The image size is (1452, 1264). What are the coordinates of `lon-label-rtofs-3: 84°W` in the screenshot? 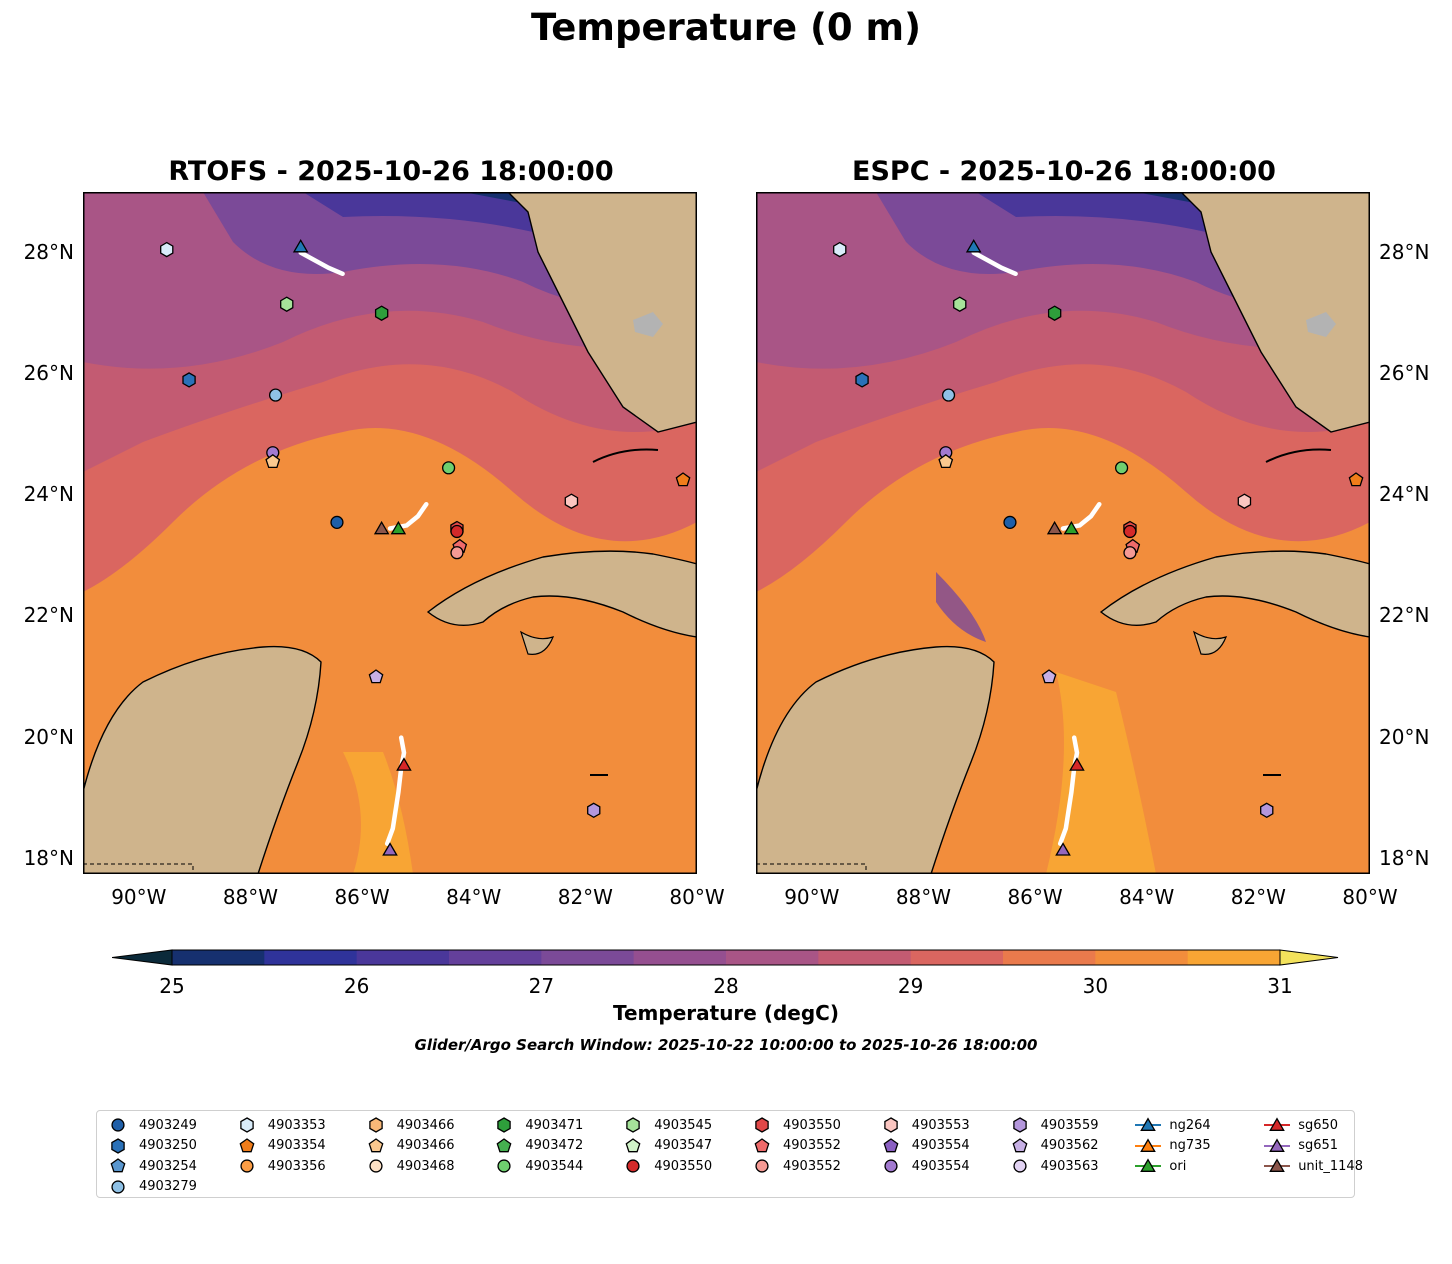 It's located at (474, 897).